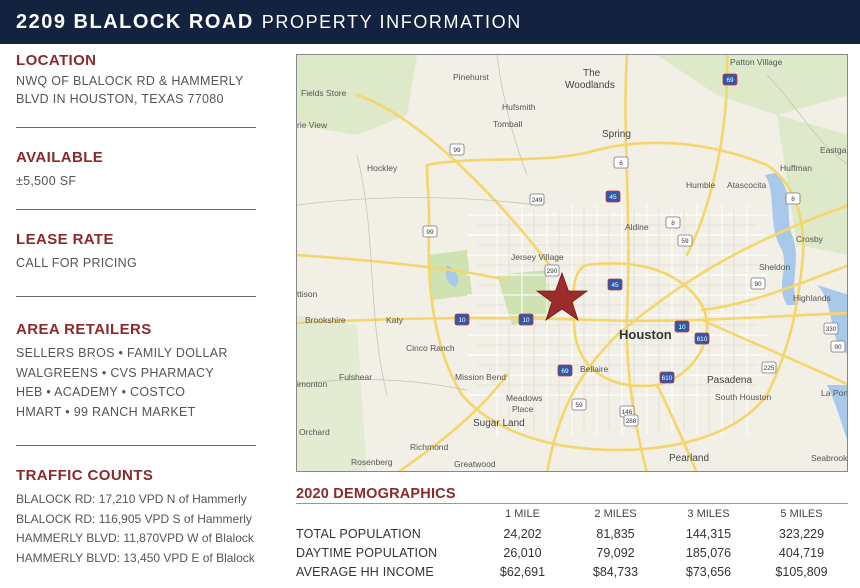 The width and height of the screenshot is (860, 588). What do you see at coordinates (801, 533) in the screenshot?
I see `table-cell: 323,229` at bounding box center [801, 533].